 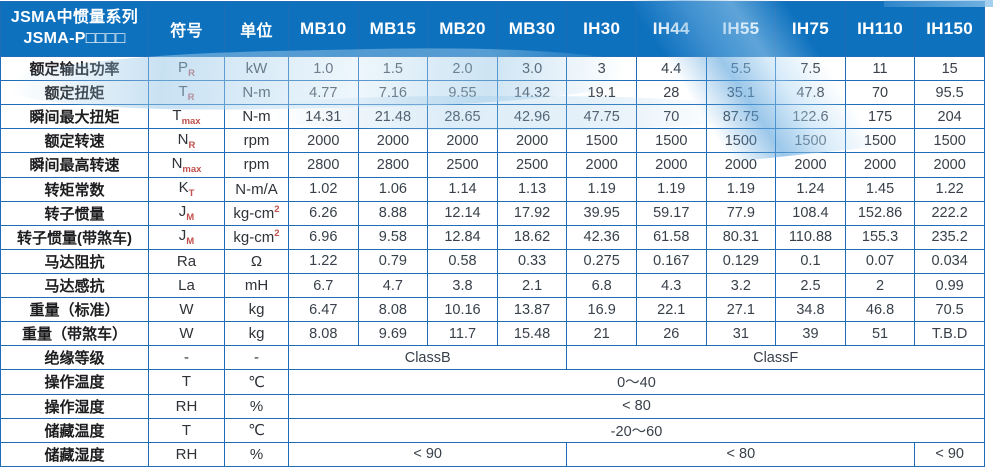 I want to click on value-cell: 77.9, so click(x=741, y=213).